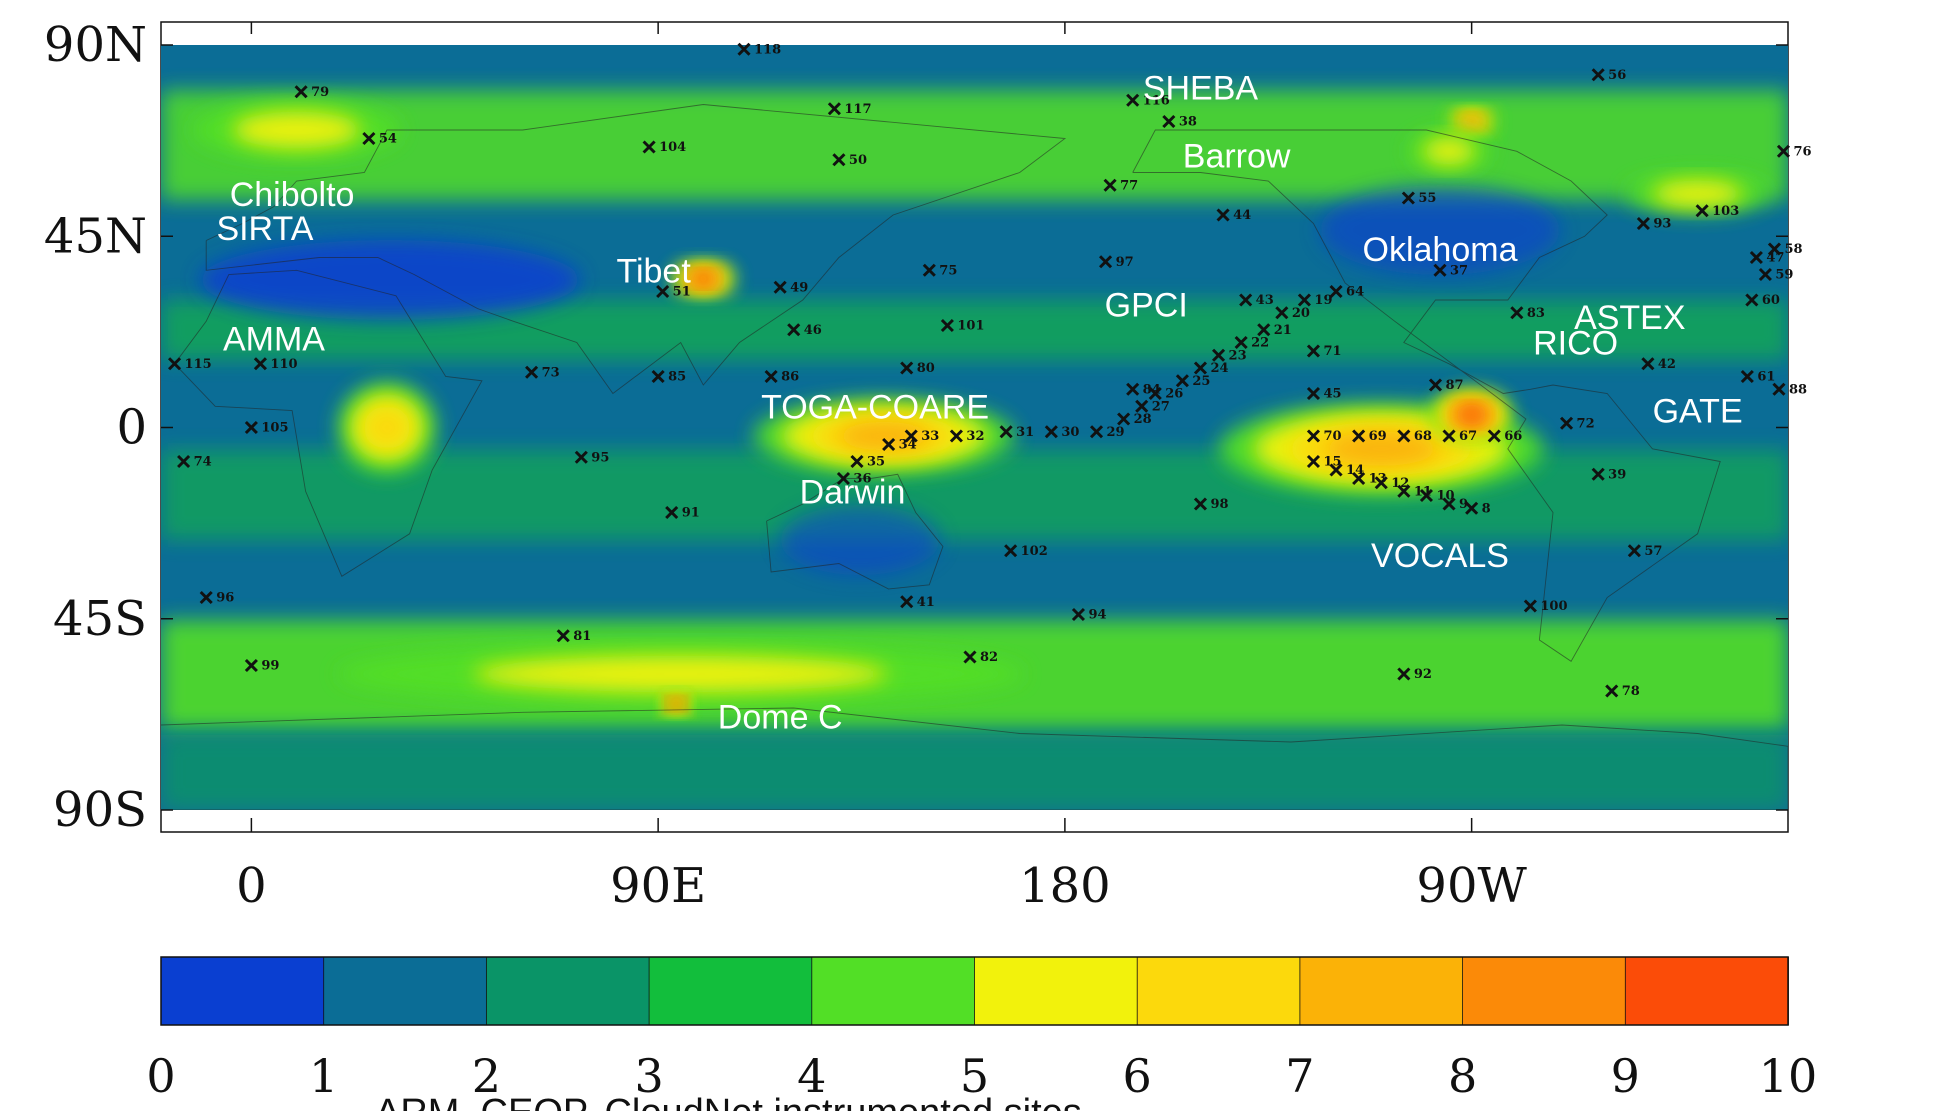 The width and height of the screenshot is (1958, 1111). I want to click on site-marker-38: 38, so click(1179, 122).